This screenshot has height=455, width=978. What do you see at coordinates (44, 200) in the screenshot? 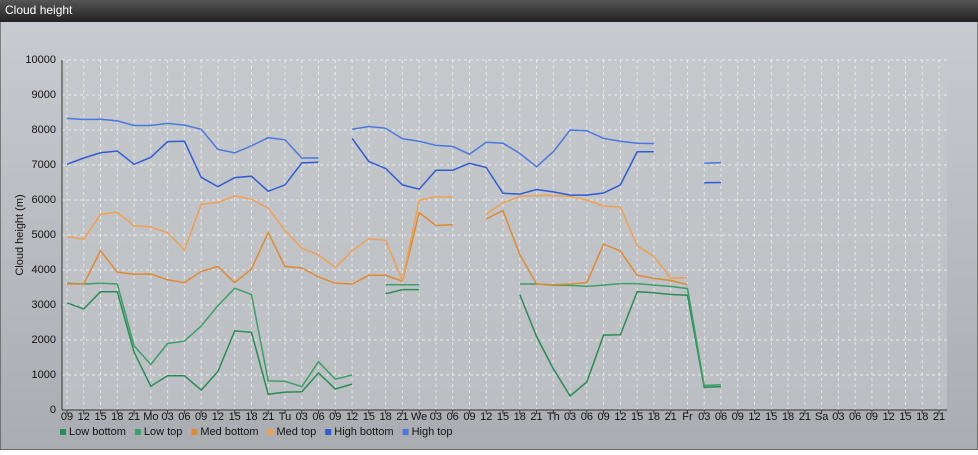
I see `y-tick-label: 6000` at bounding box center [44, 200].